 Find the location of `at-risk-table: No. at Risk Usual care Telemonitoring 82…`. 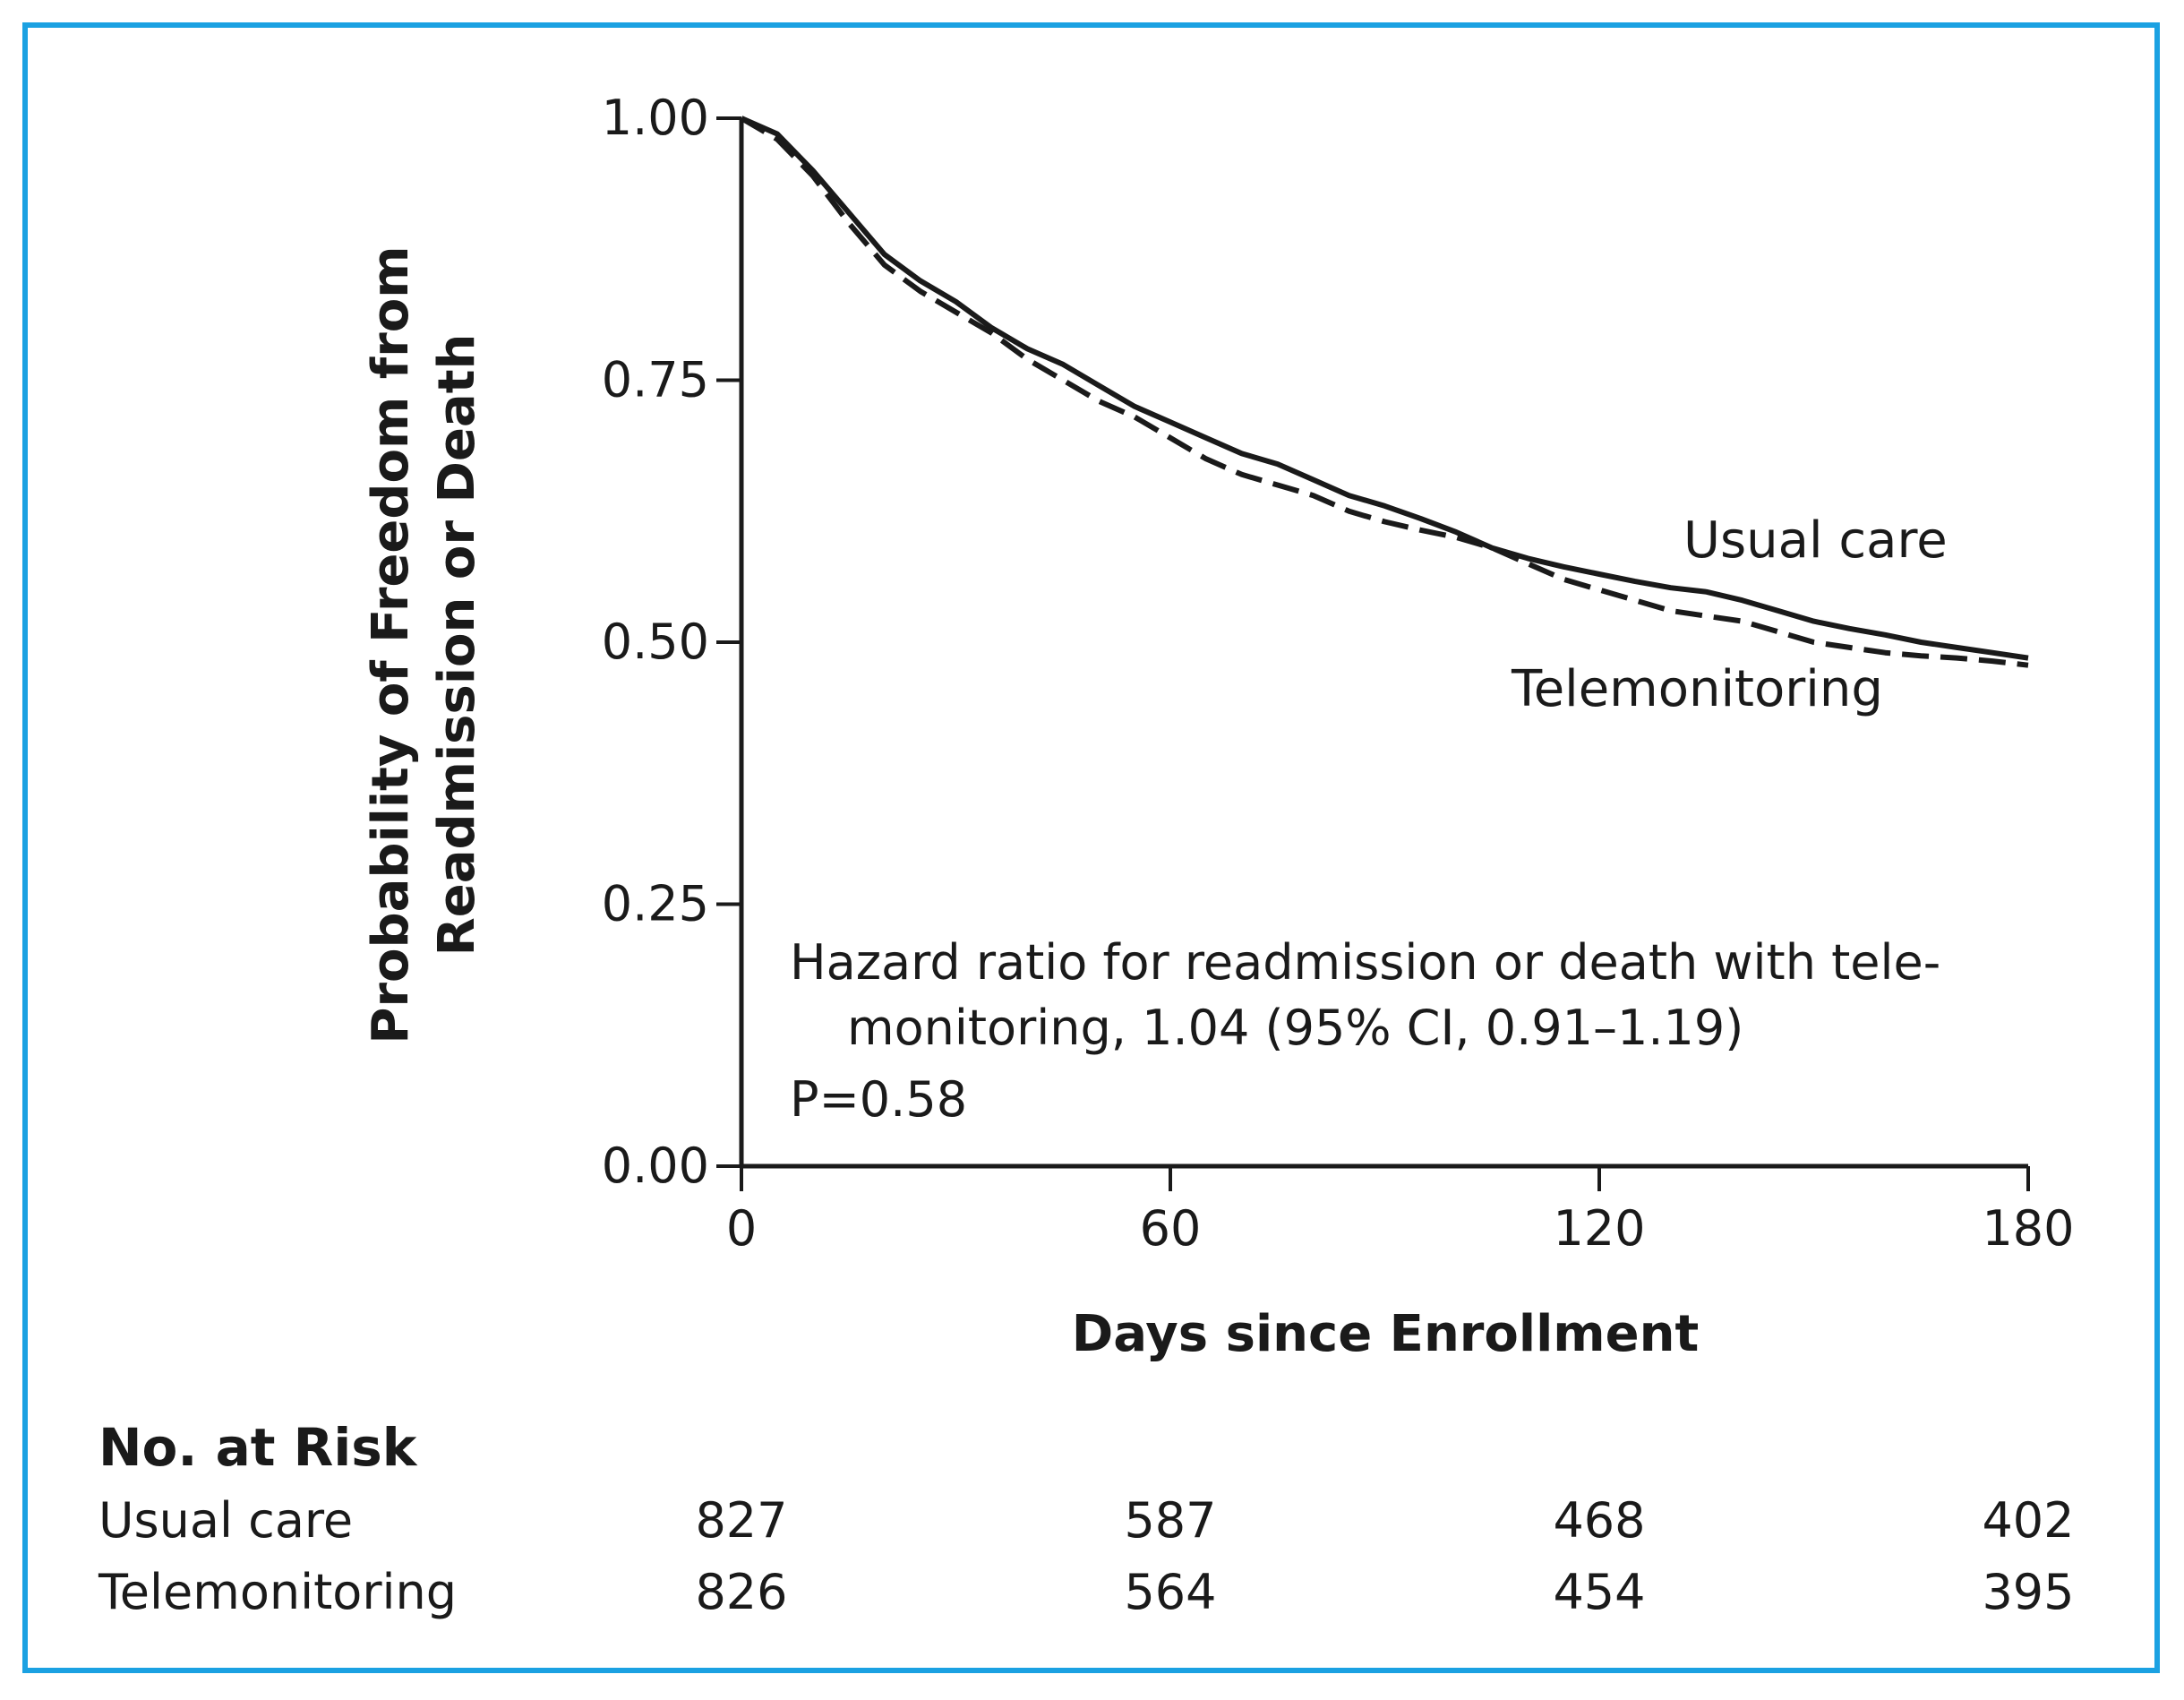

at-risk-table: No. at Risk Usual care Telemonitoring 82… is located at coordinates (1086, 1518).